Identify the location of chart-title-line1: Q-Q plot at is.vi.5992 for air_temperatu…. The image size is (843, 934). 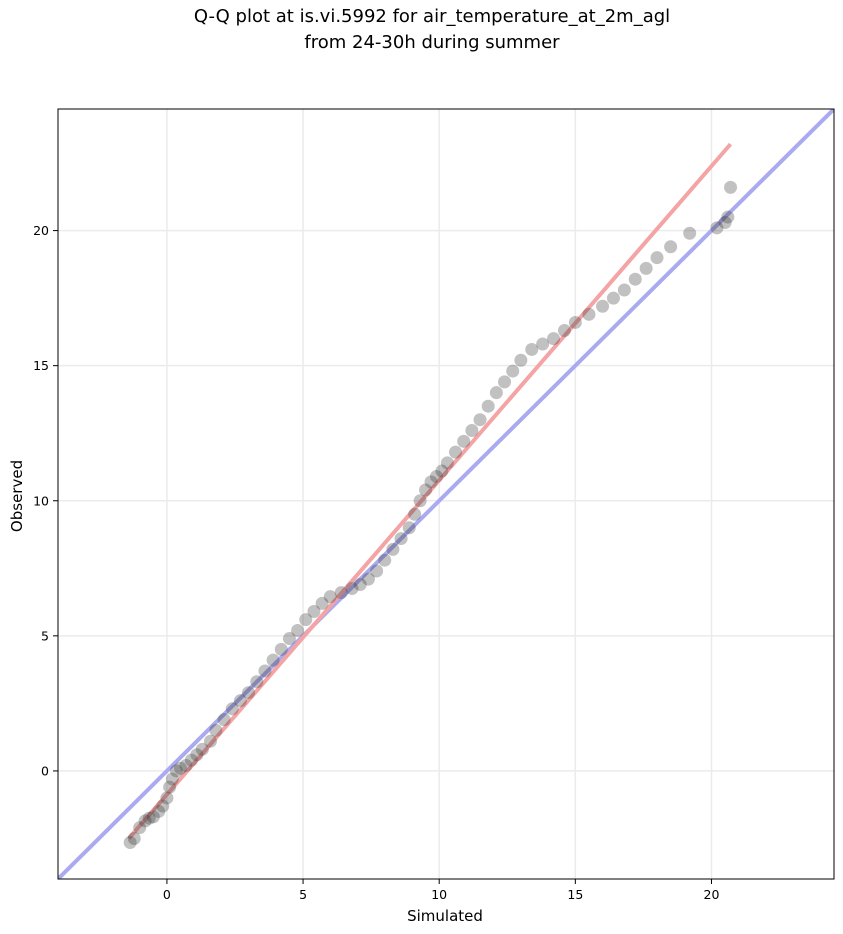
(432, 16).